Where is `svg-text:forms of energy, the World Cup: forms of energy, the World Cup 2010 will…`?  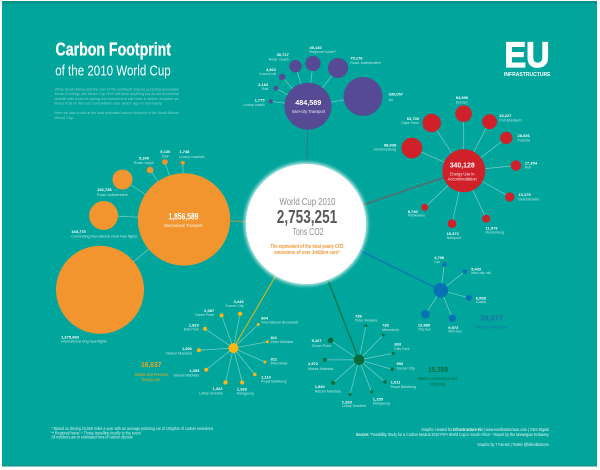 svg-text:forms of energy, the World Cup: forms of energy, the World Cup 2010 will… is located at coordinates (117, 93).